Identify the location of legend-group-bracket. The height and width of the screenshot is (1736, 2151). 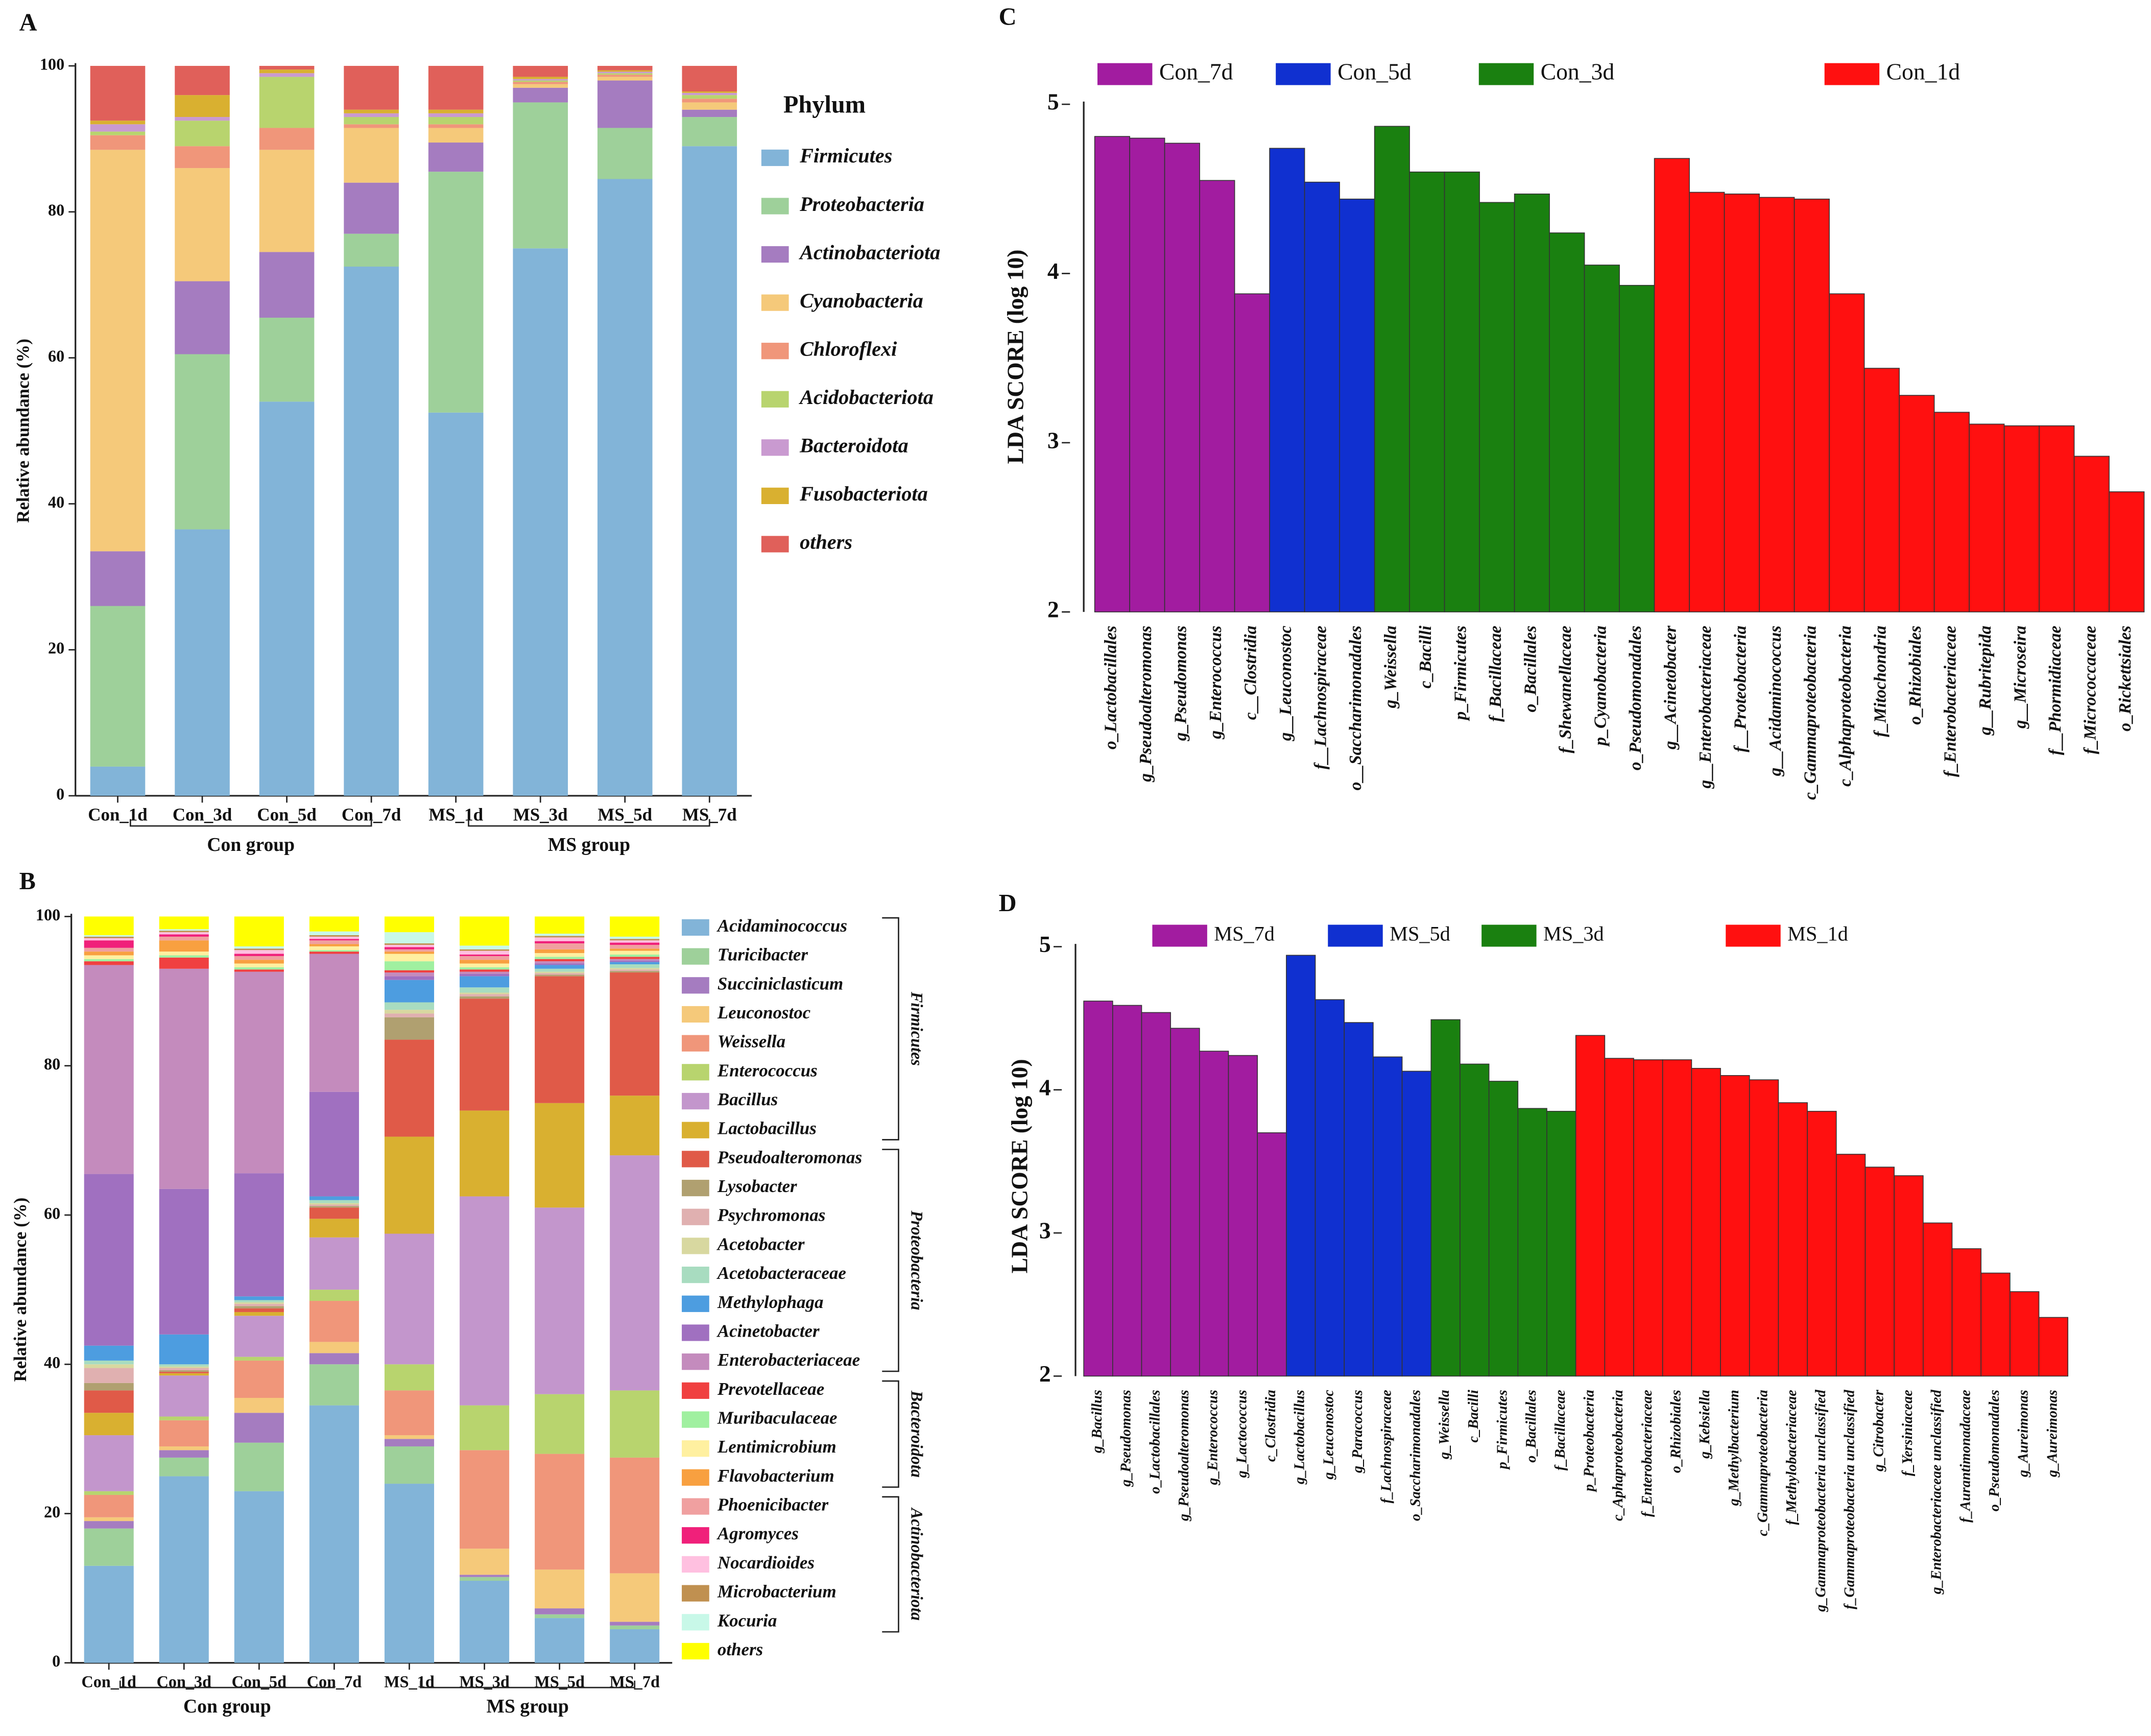
(890, 1260).